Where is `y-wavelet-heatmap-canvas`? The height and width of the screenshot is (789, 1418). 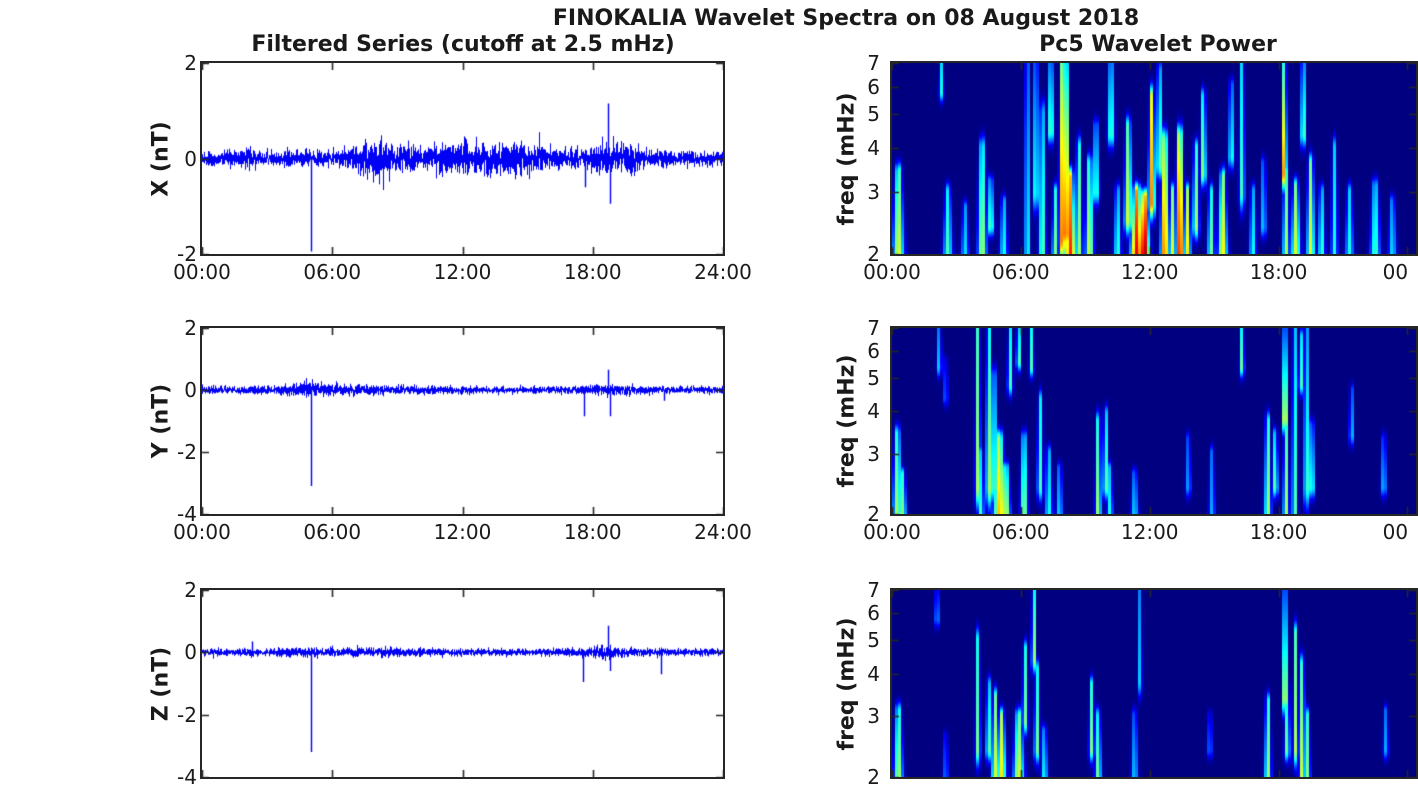 y-wavelet-heatmap-canvas is located at coordinates (1154, 421).